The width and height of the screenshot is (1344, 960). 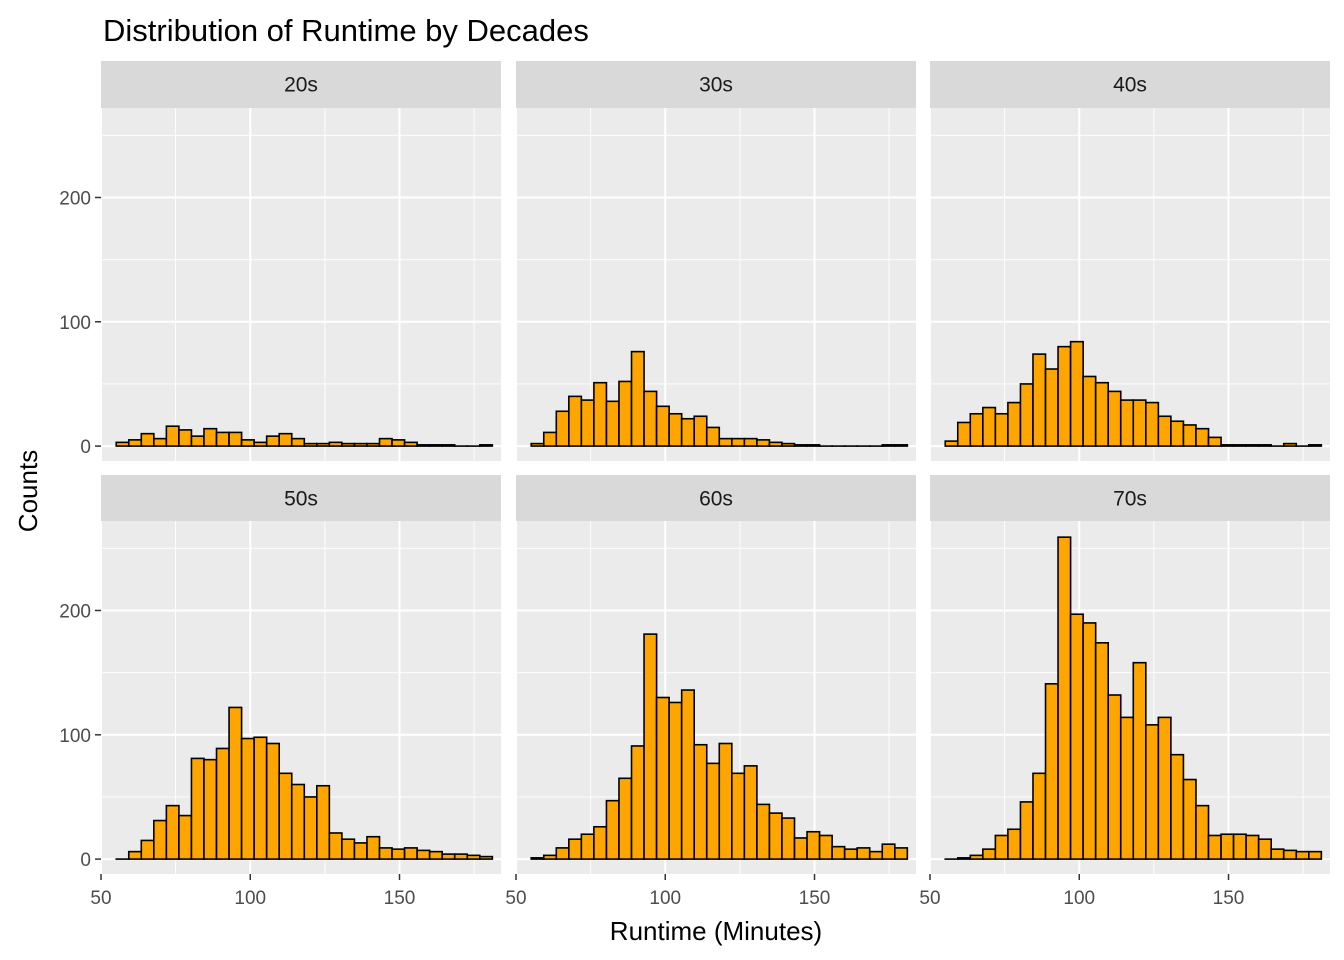 What do you see at coordinates (280, 261) in the screenshot?
I see `facet-panel-20s: 20s 0 100 200` at bounding box center [280, 261].